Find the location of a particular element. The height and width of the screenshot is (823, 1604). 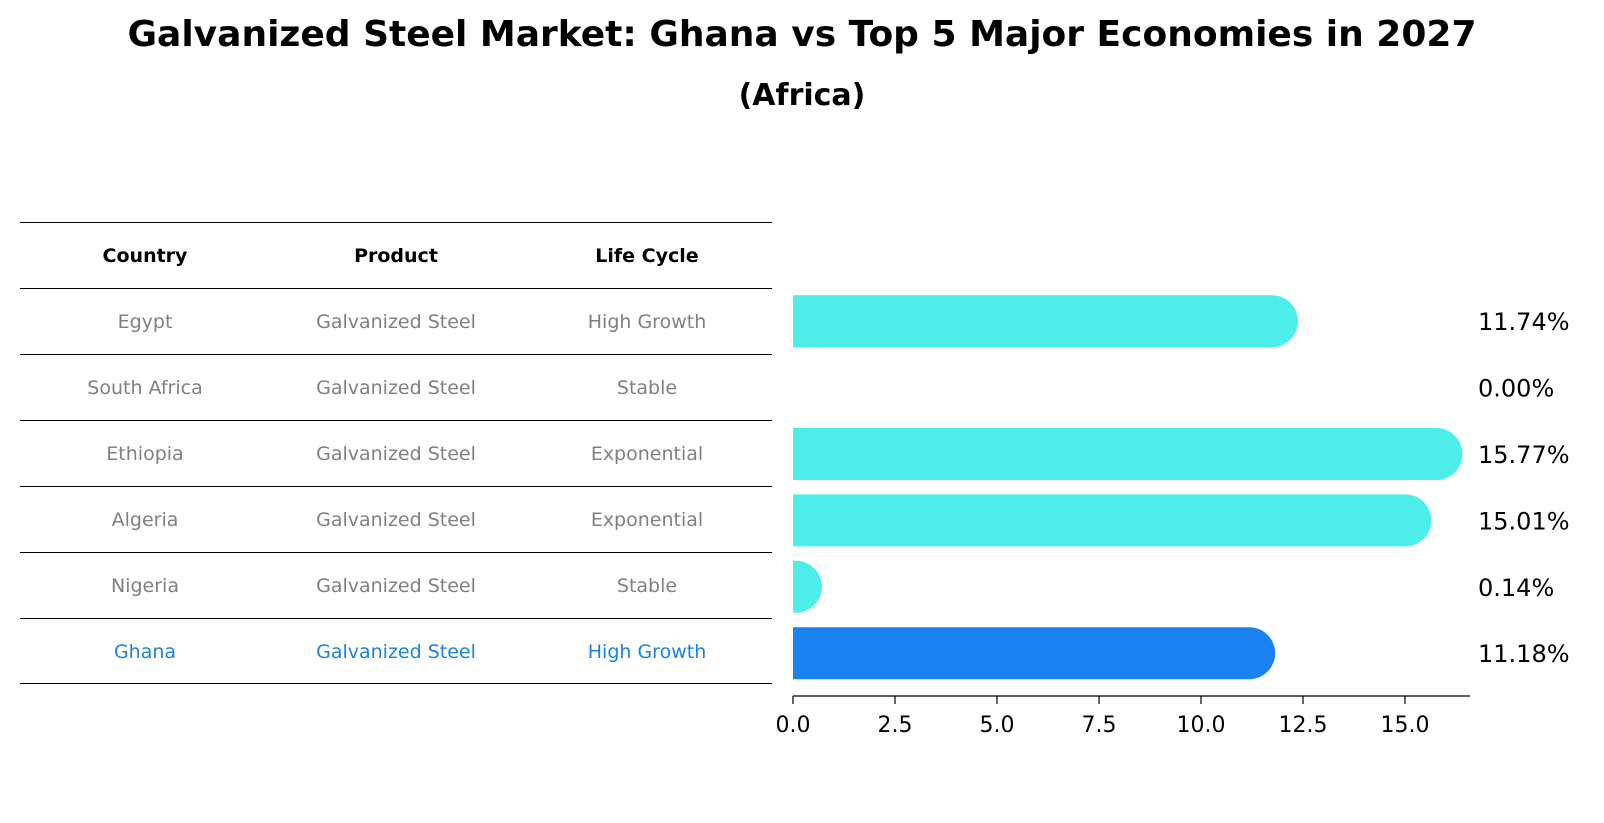

x-tick-label: 5.0 is located at coordinates (997, 725).